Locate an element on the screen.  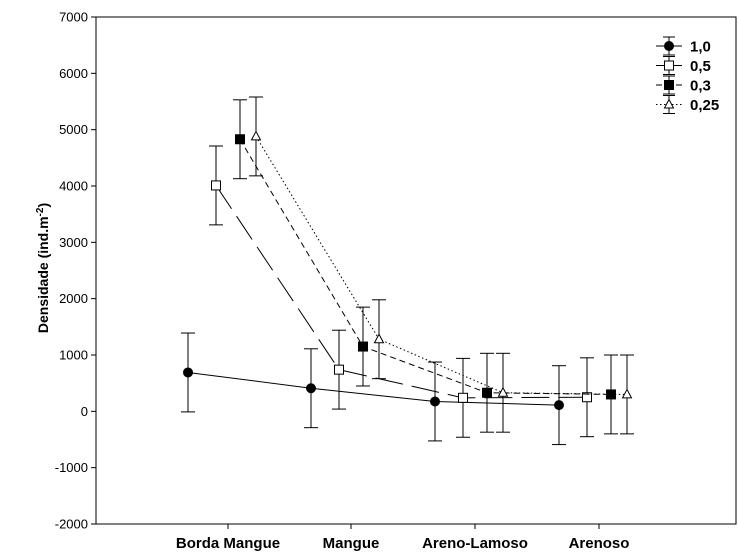
y-tick-label: -1000 is located at coordinates (71, 467).